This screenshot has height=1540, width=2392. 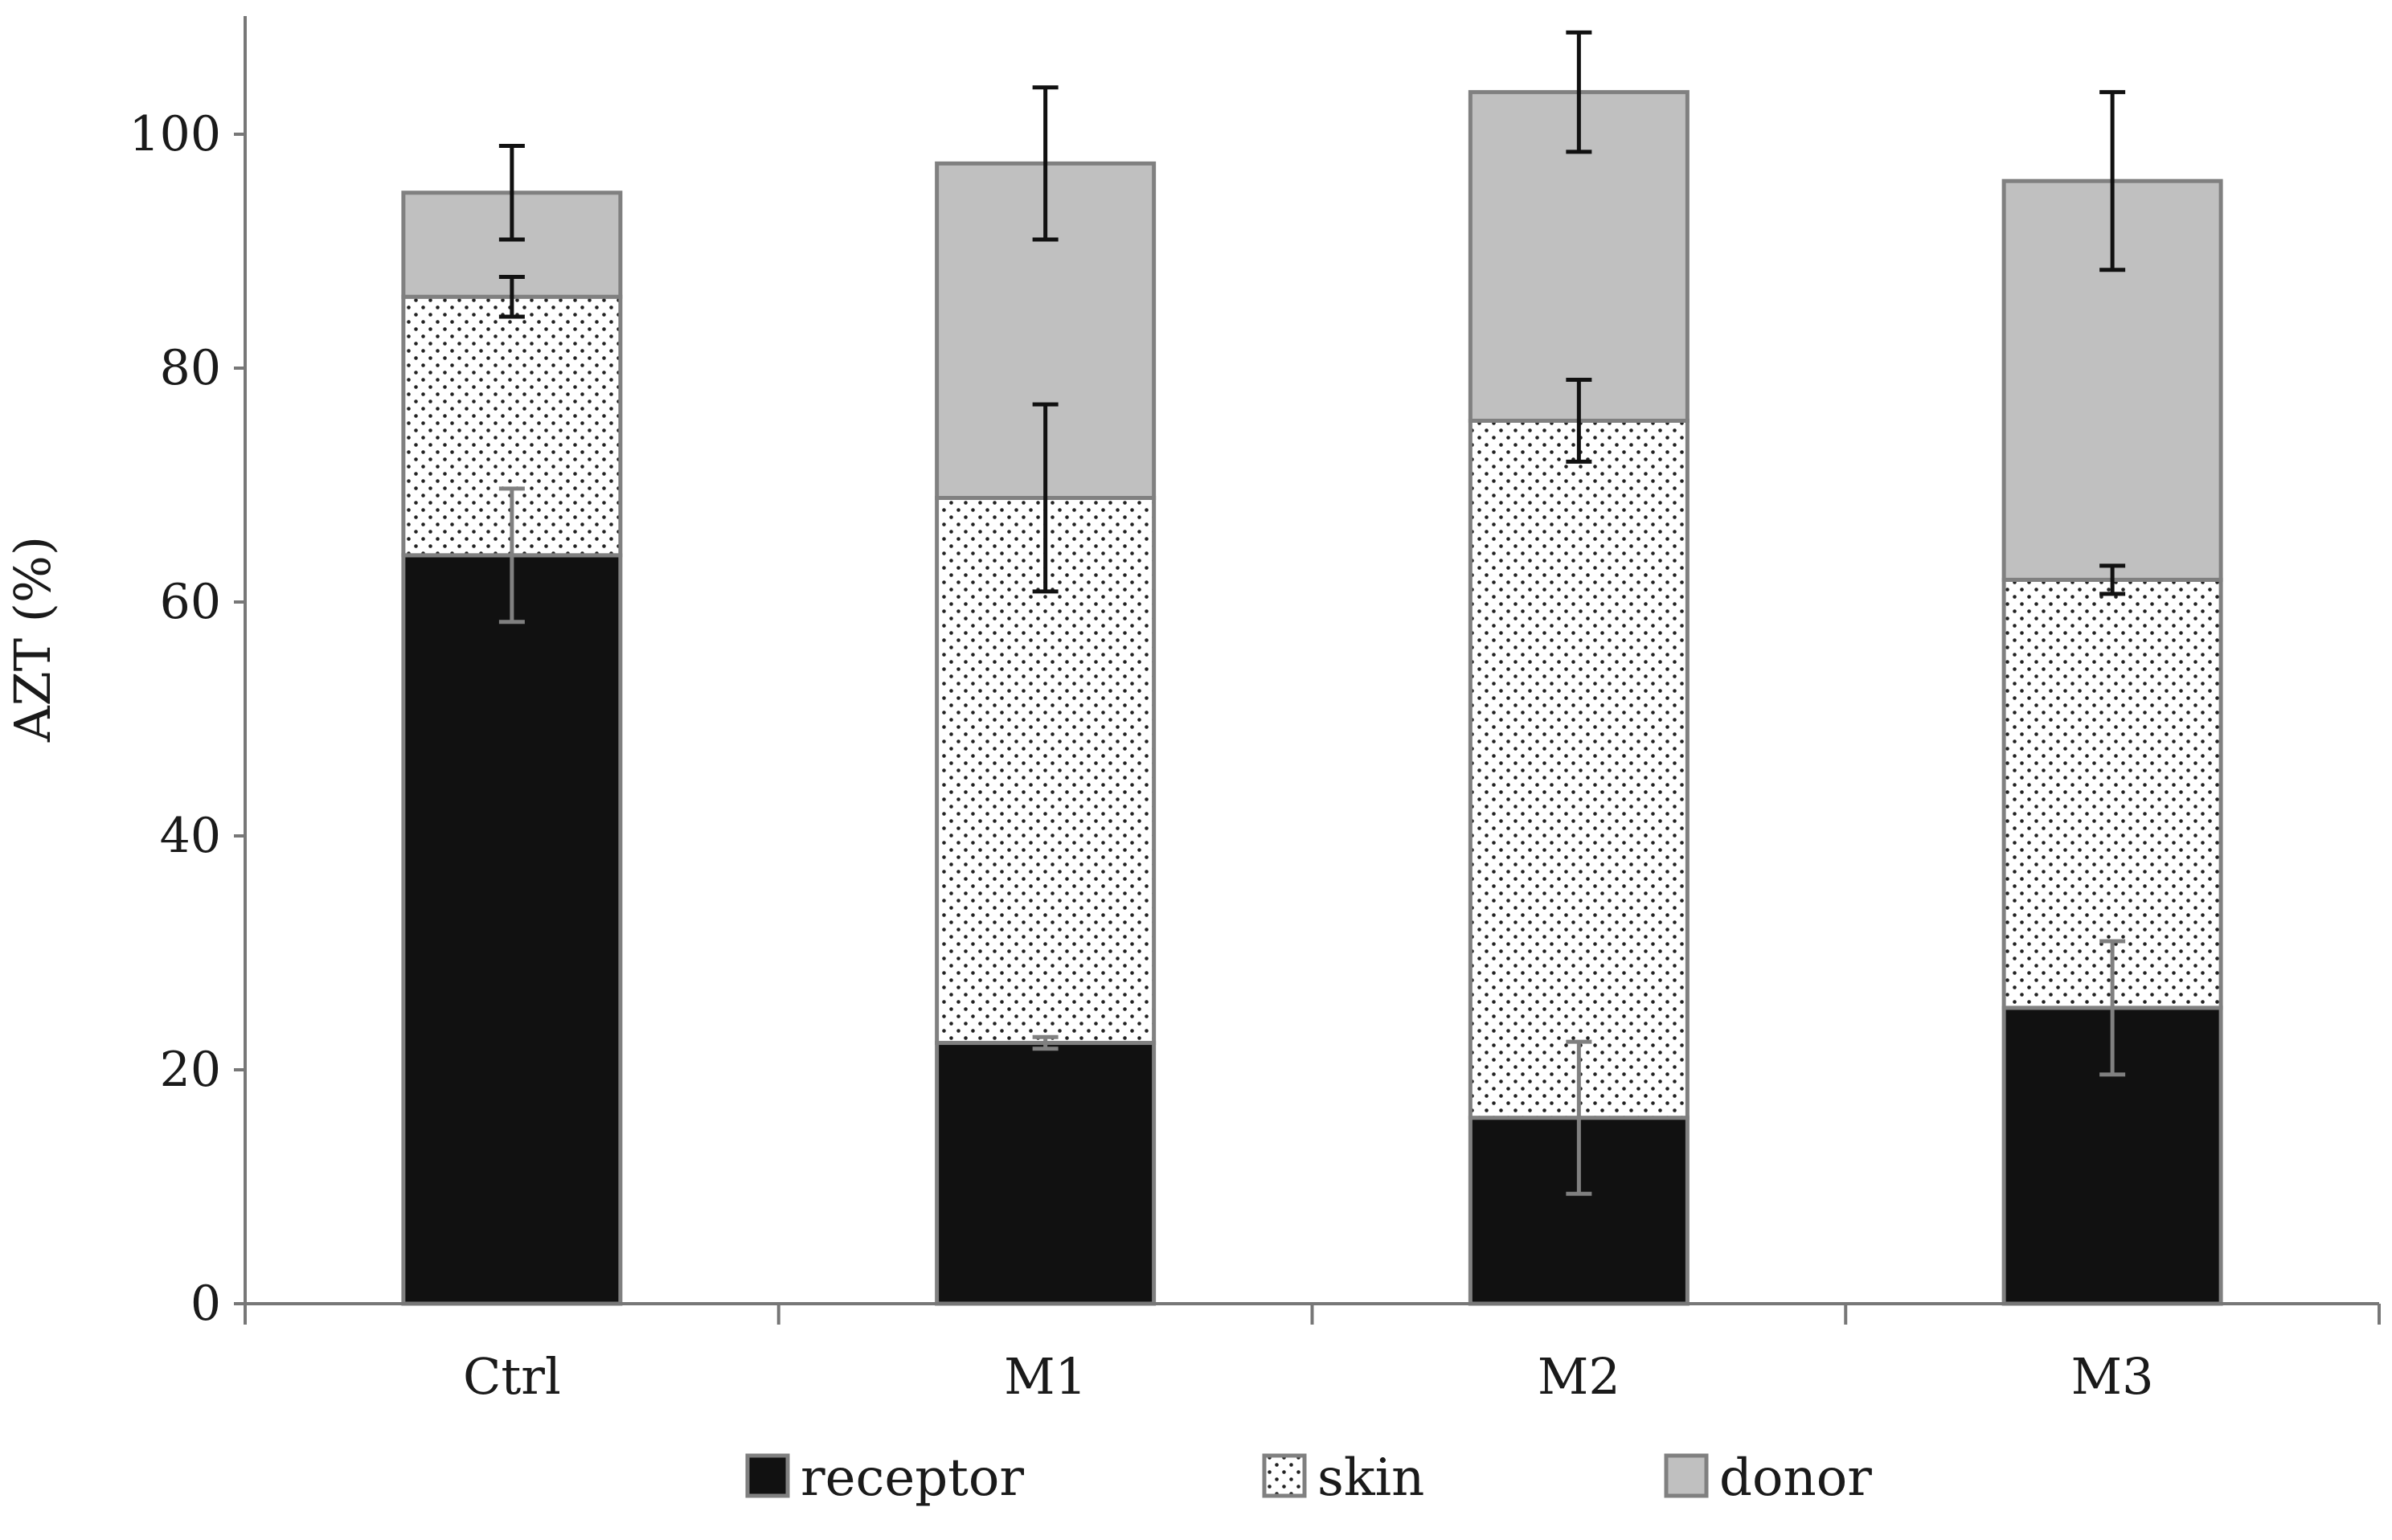 I want to click on error-bar-donor-m3, so click(x=2112, y=181).